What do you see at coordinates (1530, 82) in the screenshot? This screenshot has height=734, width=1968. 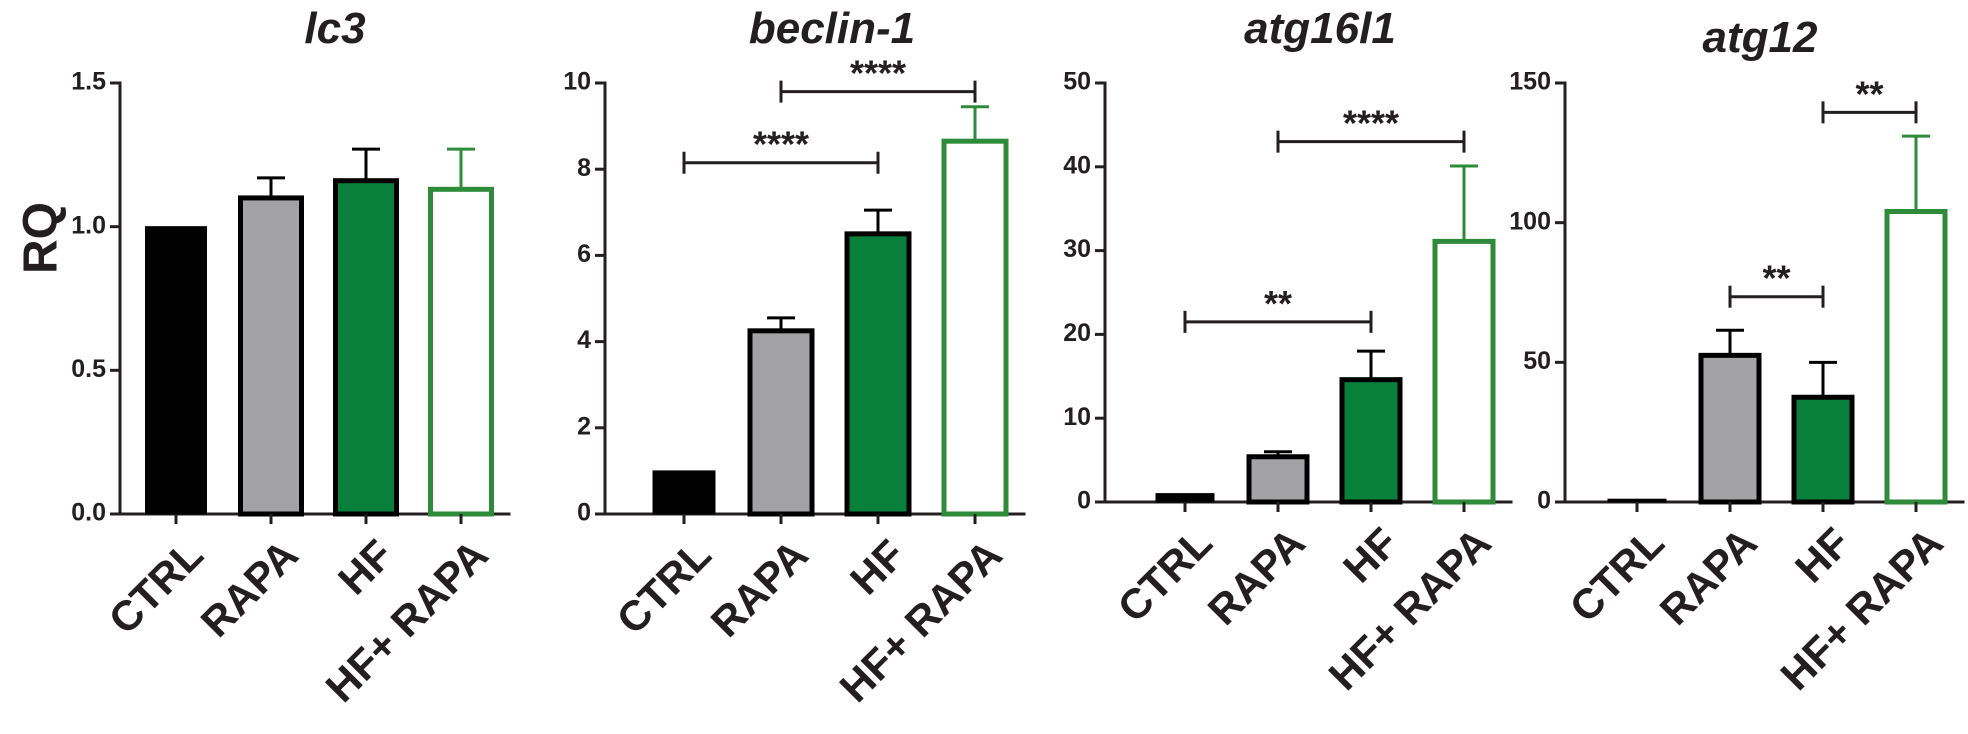 I see `y-tick-label: 150` at bounding box center [1530, 82].